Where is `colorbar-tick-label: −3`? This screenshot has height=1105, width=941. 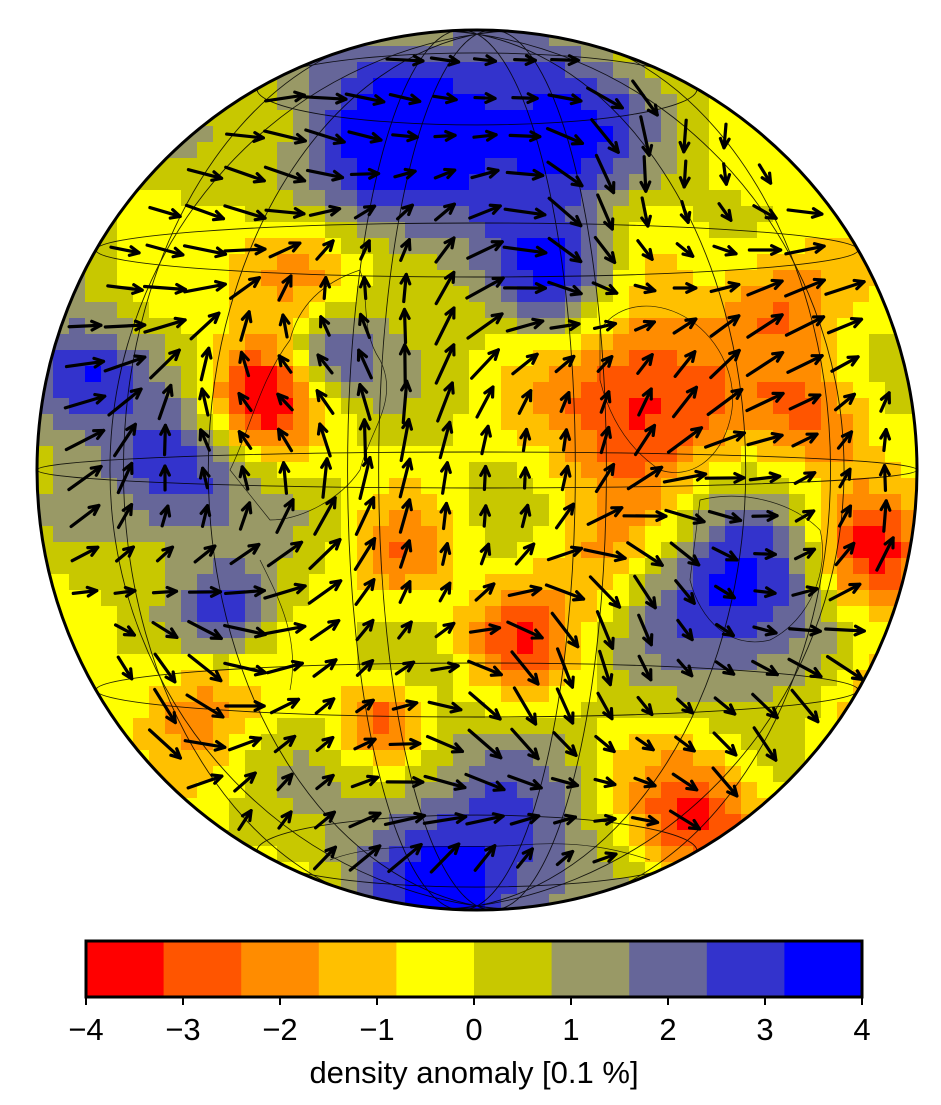
colorbar-tick-label: −3 is located at coordinates (182, 1029).